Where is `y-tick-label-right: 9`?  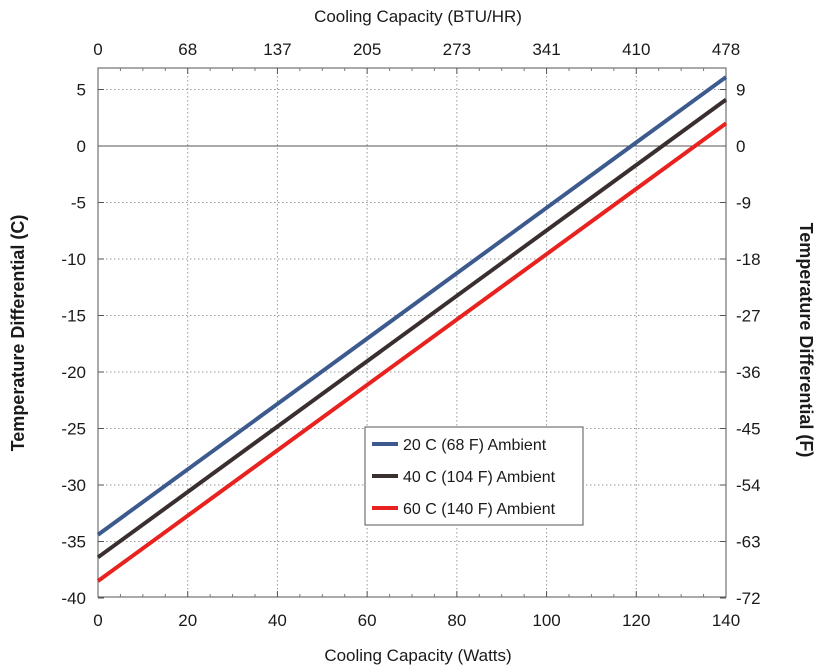
y-tick-label-right: 9 is located at coordinates (740, 90).